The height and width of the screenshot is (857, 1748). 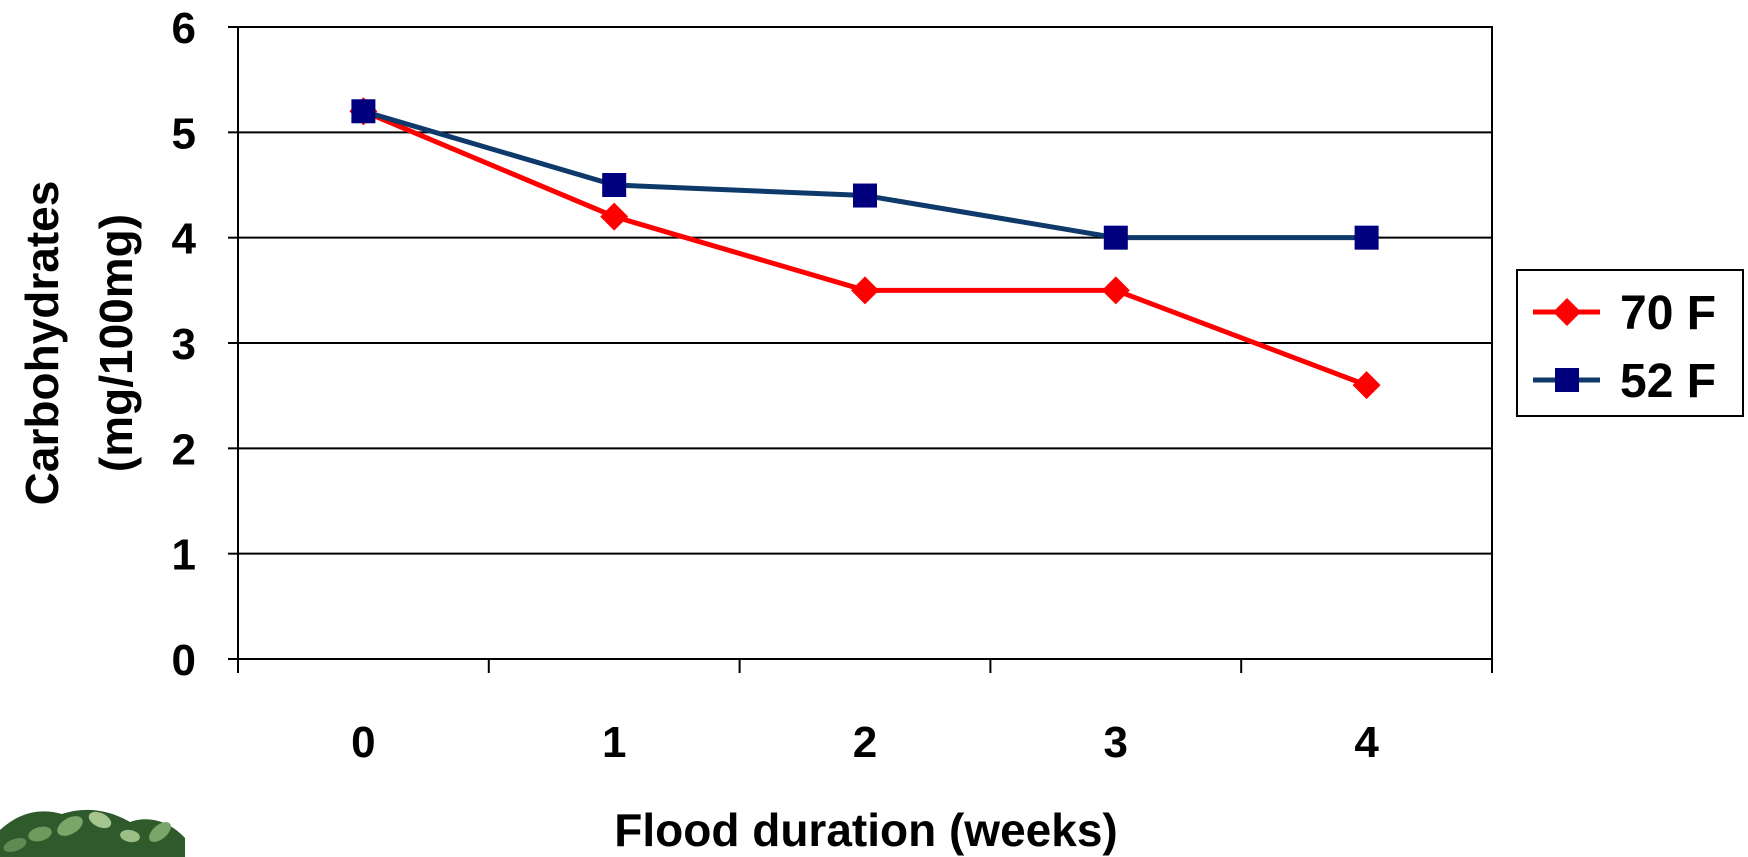 What do you see at coordinates (116, 343) in the screenshot?
I see `y-axis-title-line-2: (mg/100mg)` at bounding box center [116, 343].